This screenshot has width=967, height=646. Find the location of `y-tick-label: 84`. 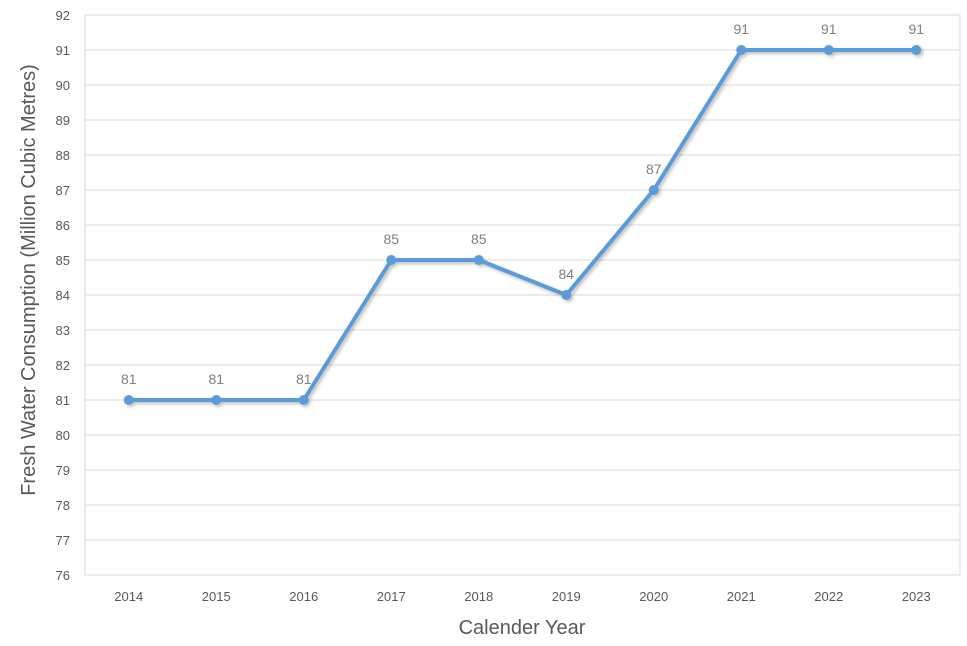

y-tick-label: 84 is located at coordinates (63, 295).